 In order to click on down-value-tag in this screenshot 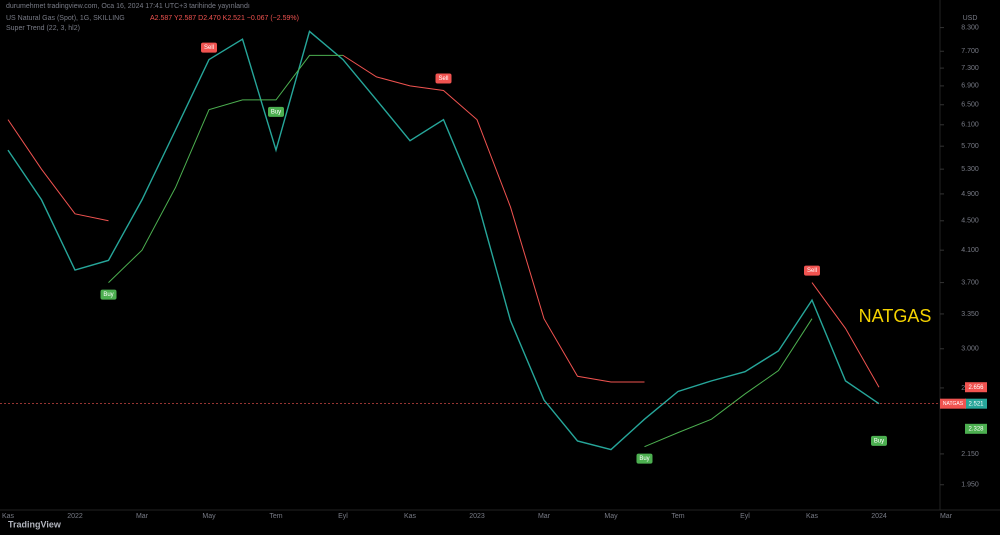, I will do `click(976, 387)`.